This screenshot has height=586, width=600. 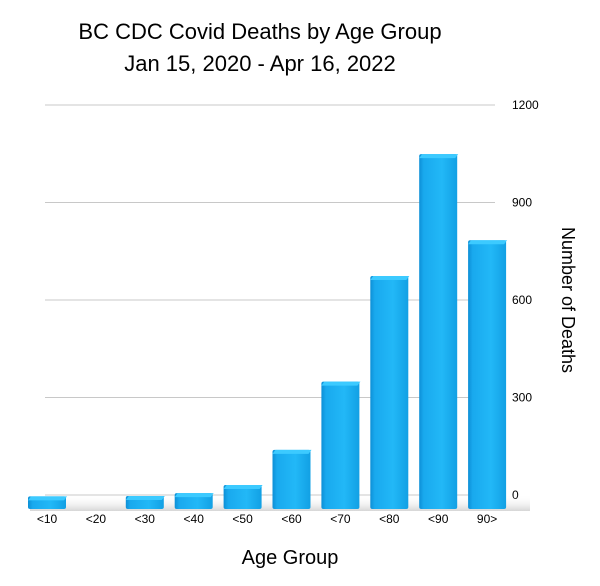 What do you see at coordinates (522, 203) in the screenshot?
I see `y-tick-label: 900` at bounding box center [522, 203].